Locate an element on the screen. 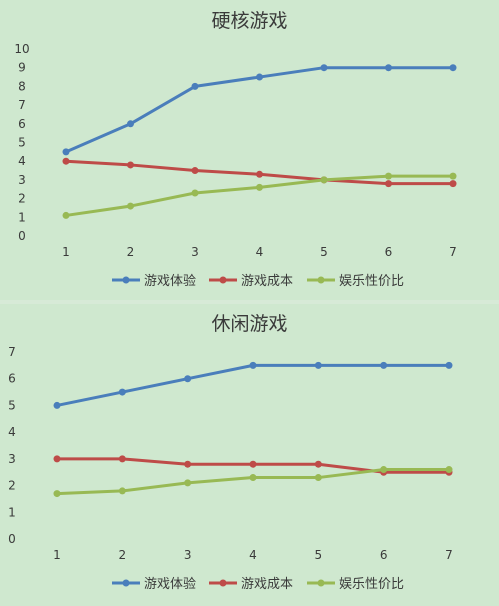 The height and width of the screenshot is (606, 499). chart-title: 硬核游戏 is located at coordinates (249, 21).